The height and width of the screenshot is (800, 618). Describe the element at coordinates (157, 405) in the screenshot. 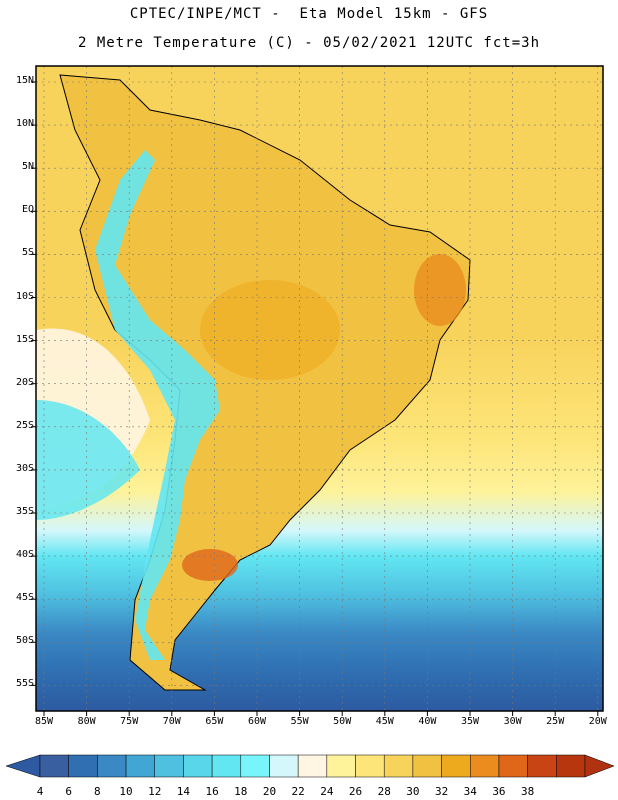

I see `andes-cold-band` at that location.